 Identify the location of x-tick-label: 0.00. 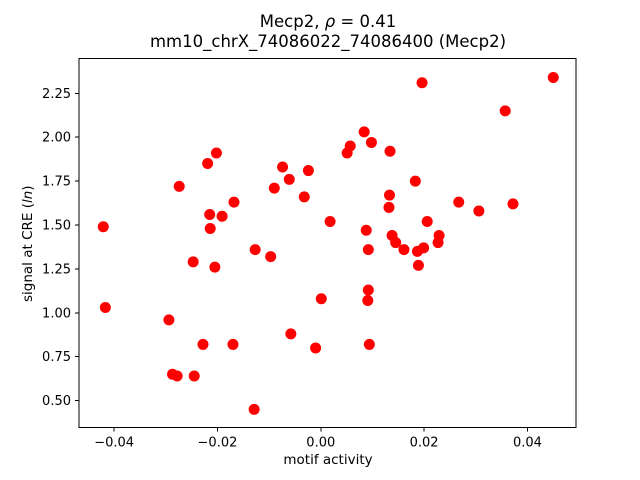
(320, 443).